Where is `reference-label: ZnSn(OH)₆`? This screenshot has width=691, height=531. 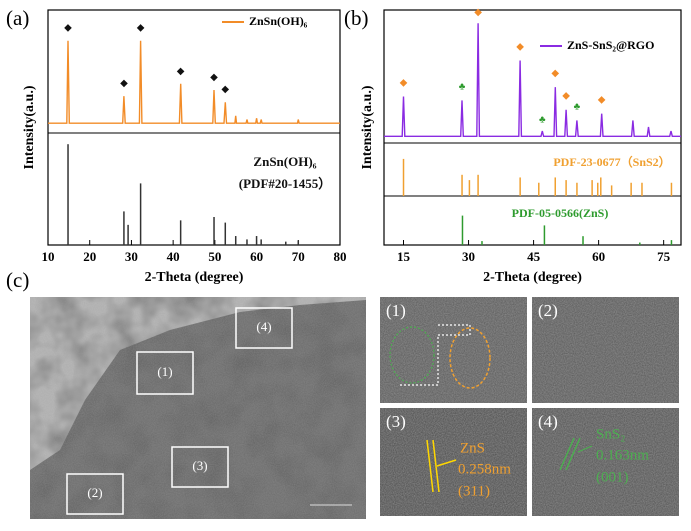
reference-label: ZnSn(OH)₆ is located at coordinates (284, 161).